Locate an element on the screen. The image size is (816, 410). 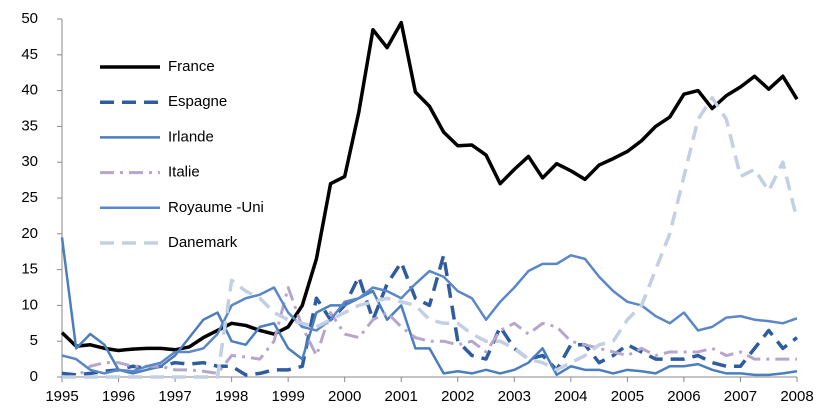
y-tick-label: 45 is located at coordinates (29, 54).